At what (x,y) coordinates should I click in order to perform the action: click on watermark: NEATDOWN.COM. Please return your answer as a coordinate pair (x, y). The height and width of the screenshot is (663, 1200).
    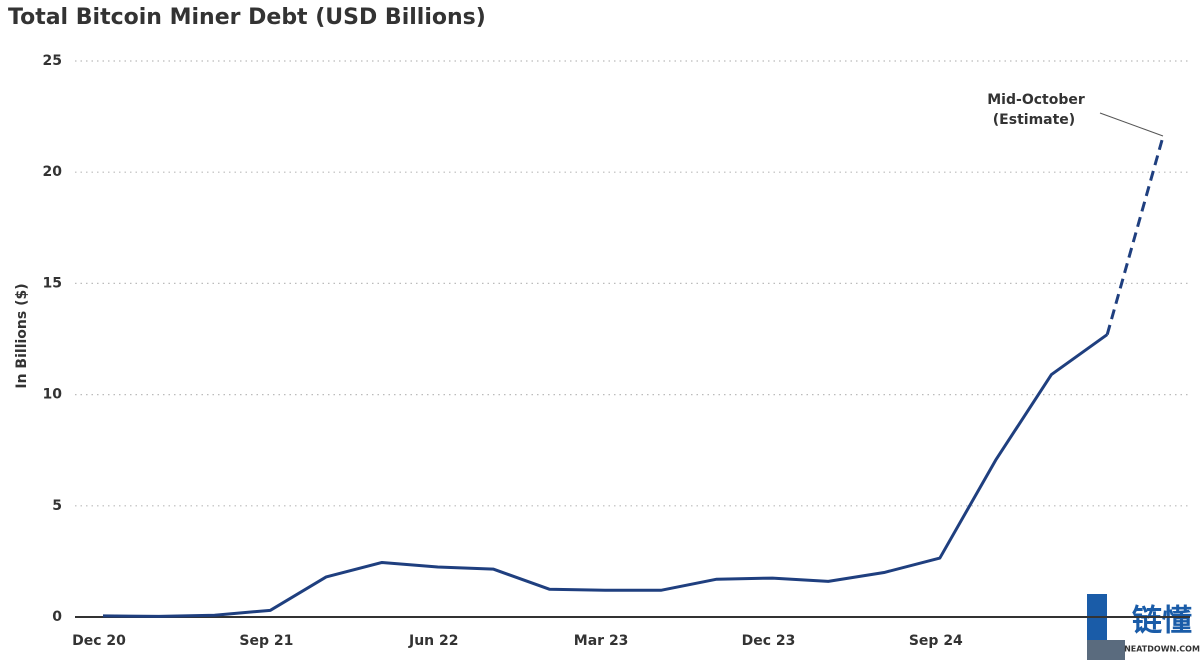
    Looking at the image, I should click on (1162, 649).